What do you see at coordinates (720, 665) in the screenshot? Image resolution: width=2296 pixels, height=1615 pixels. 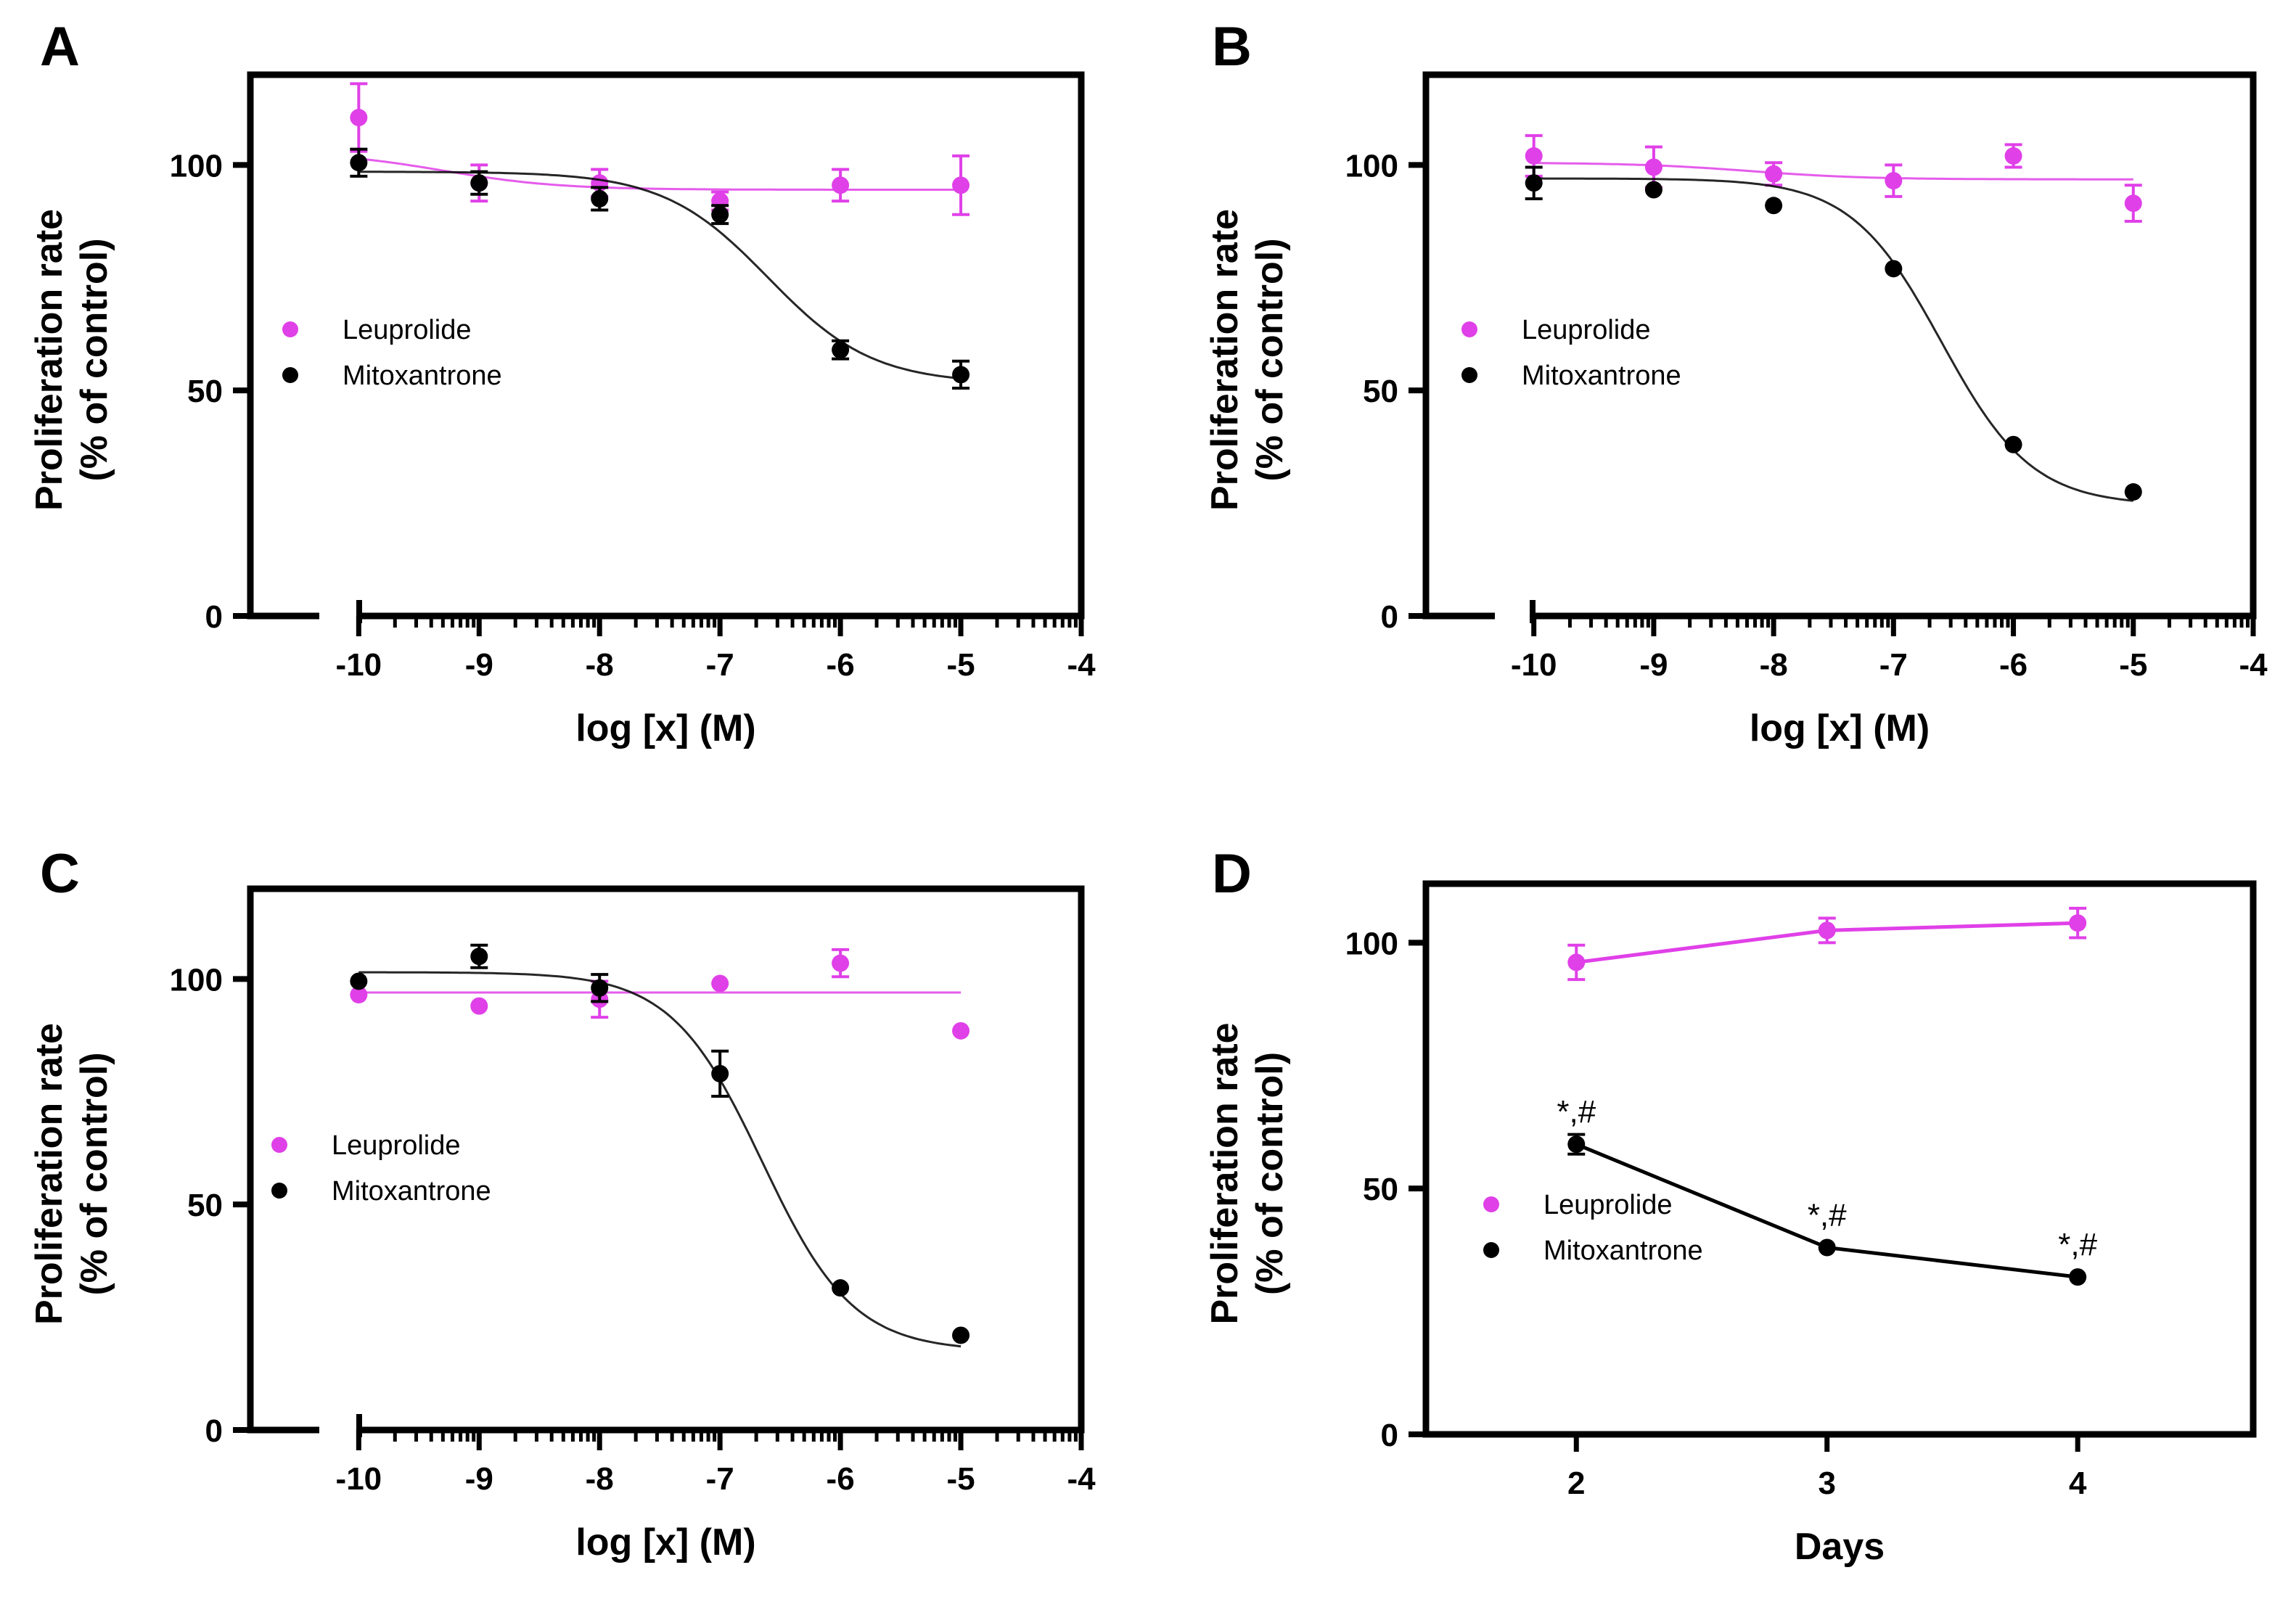 I see `x-tick-label: -7` at bounding box center [720, 665].